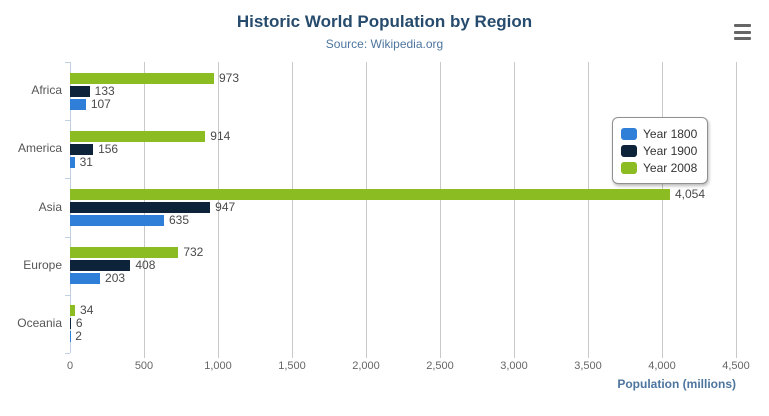 The image size is (769, 416). I want to click on data-label: 732, so click(193, 252).